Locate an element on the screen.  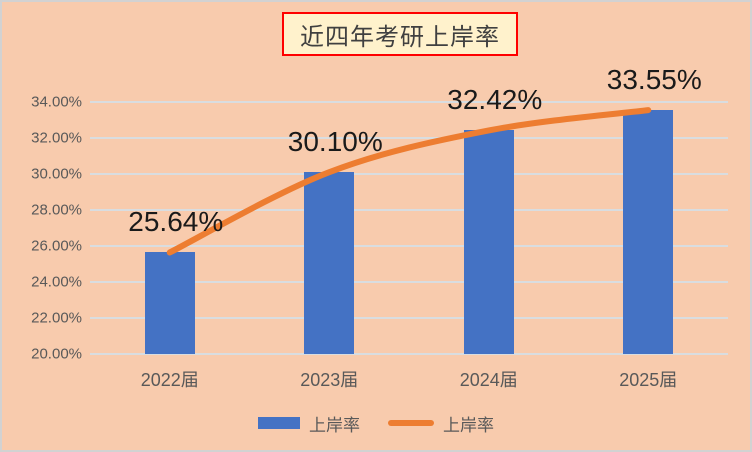
y-tick-label: 32.00% is located at coordinates (56, 138).